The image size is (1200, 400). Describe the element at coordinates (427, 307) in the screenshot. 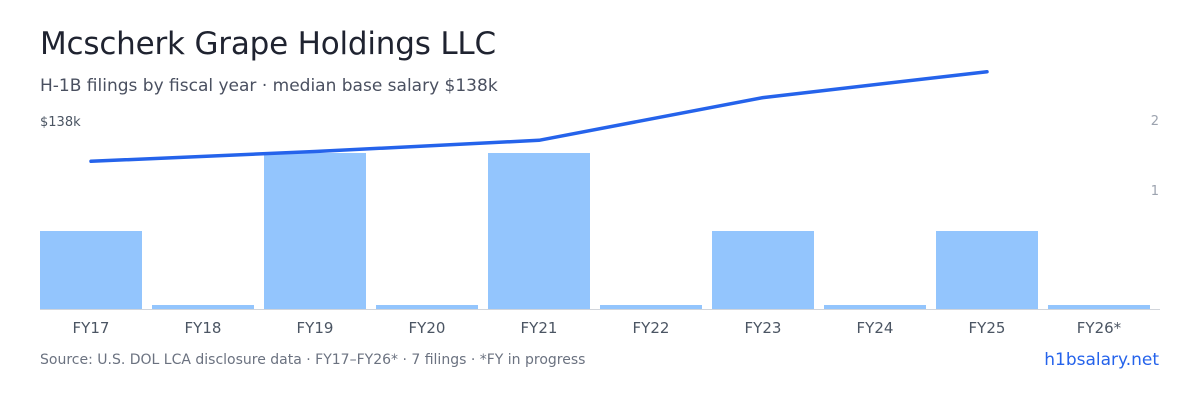

I see `bar-fy20` at that location.